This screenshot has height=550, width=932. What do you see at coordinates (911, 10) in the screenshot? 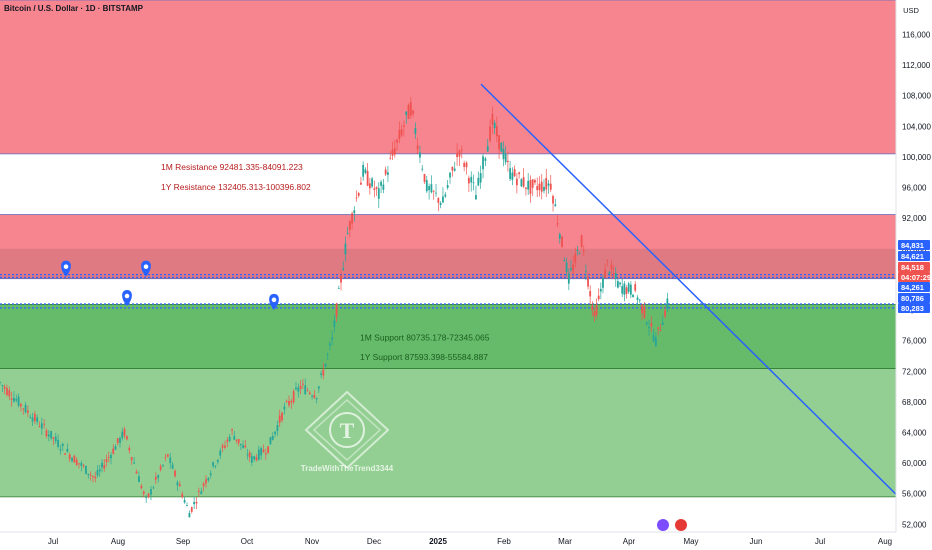
I see `currency-selector: USD` at bounding box center [911, 10].